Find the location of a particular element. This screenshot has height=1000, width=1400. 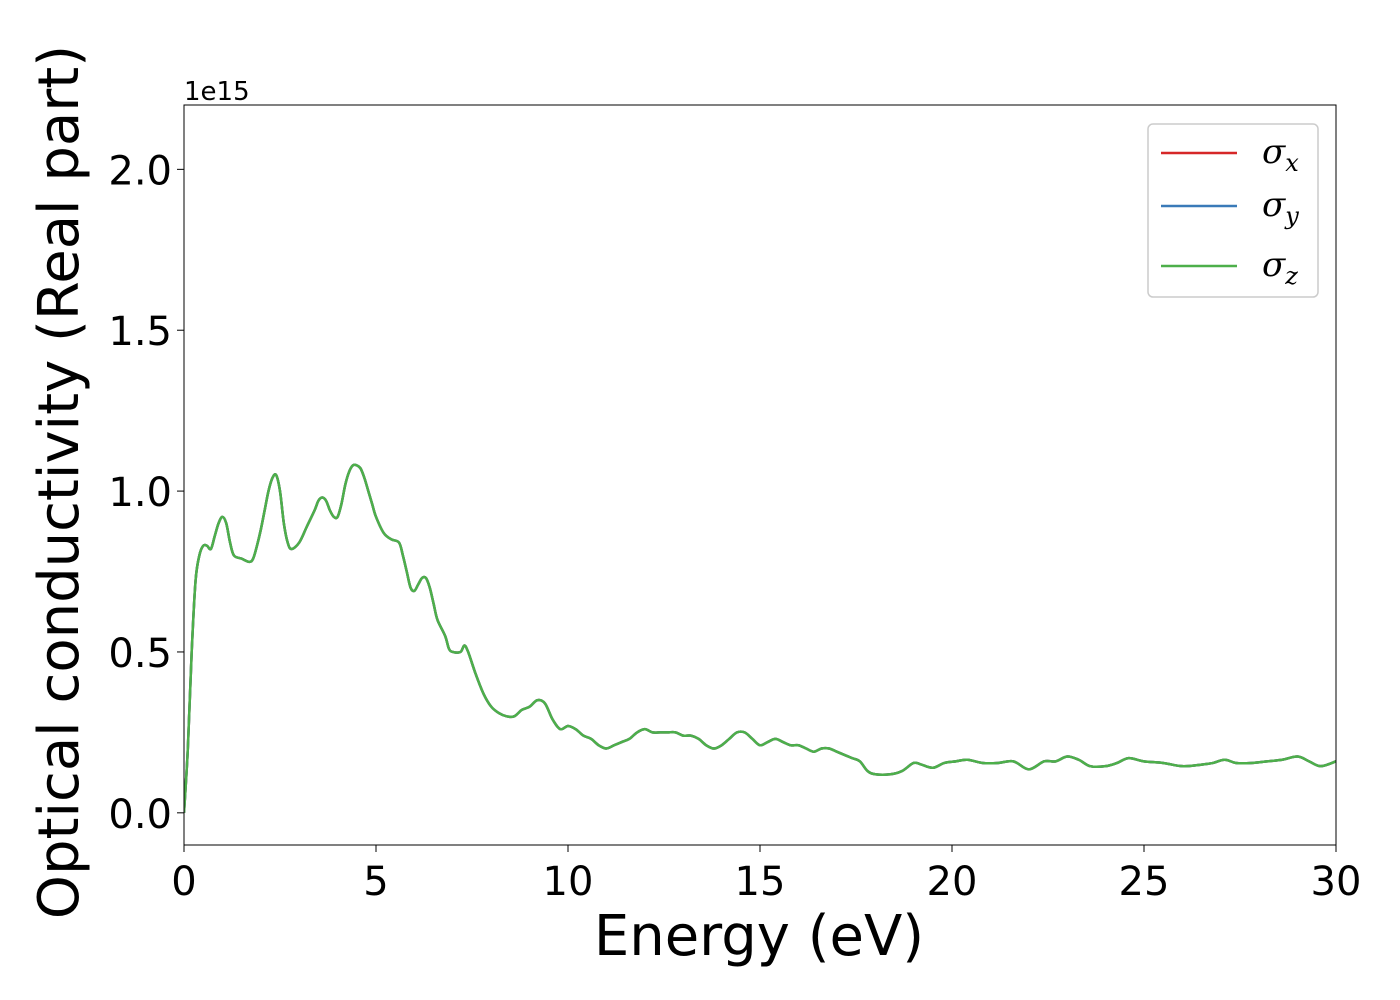

legend-subscript: z is located at coordinates (1291, 276).